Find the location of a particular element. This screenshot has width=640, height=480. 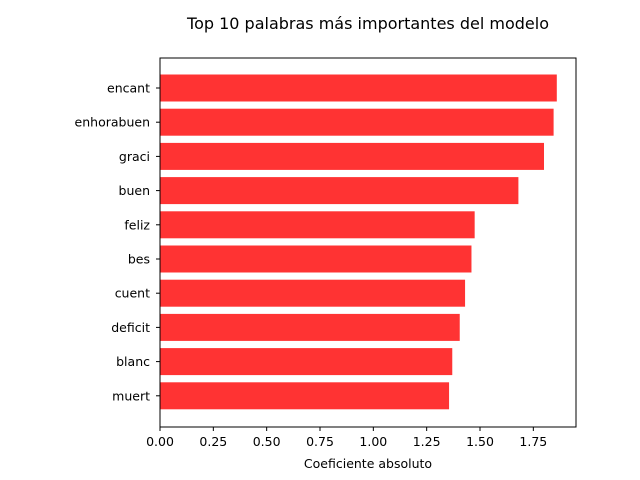

y-tick-label: deficit is located at coordinates (130, 327).